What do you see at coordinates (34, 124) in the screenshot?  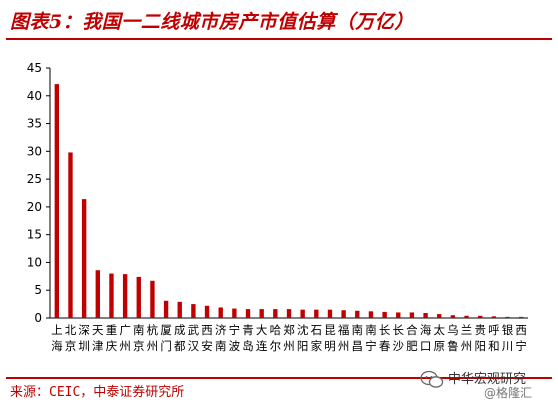 I see `y-tick-label: 35` at bounding box center [34, 124].